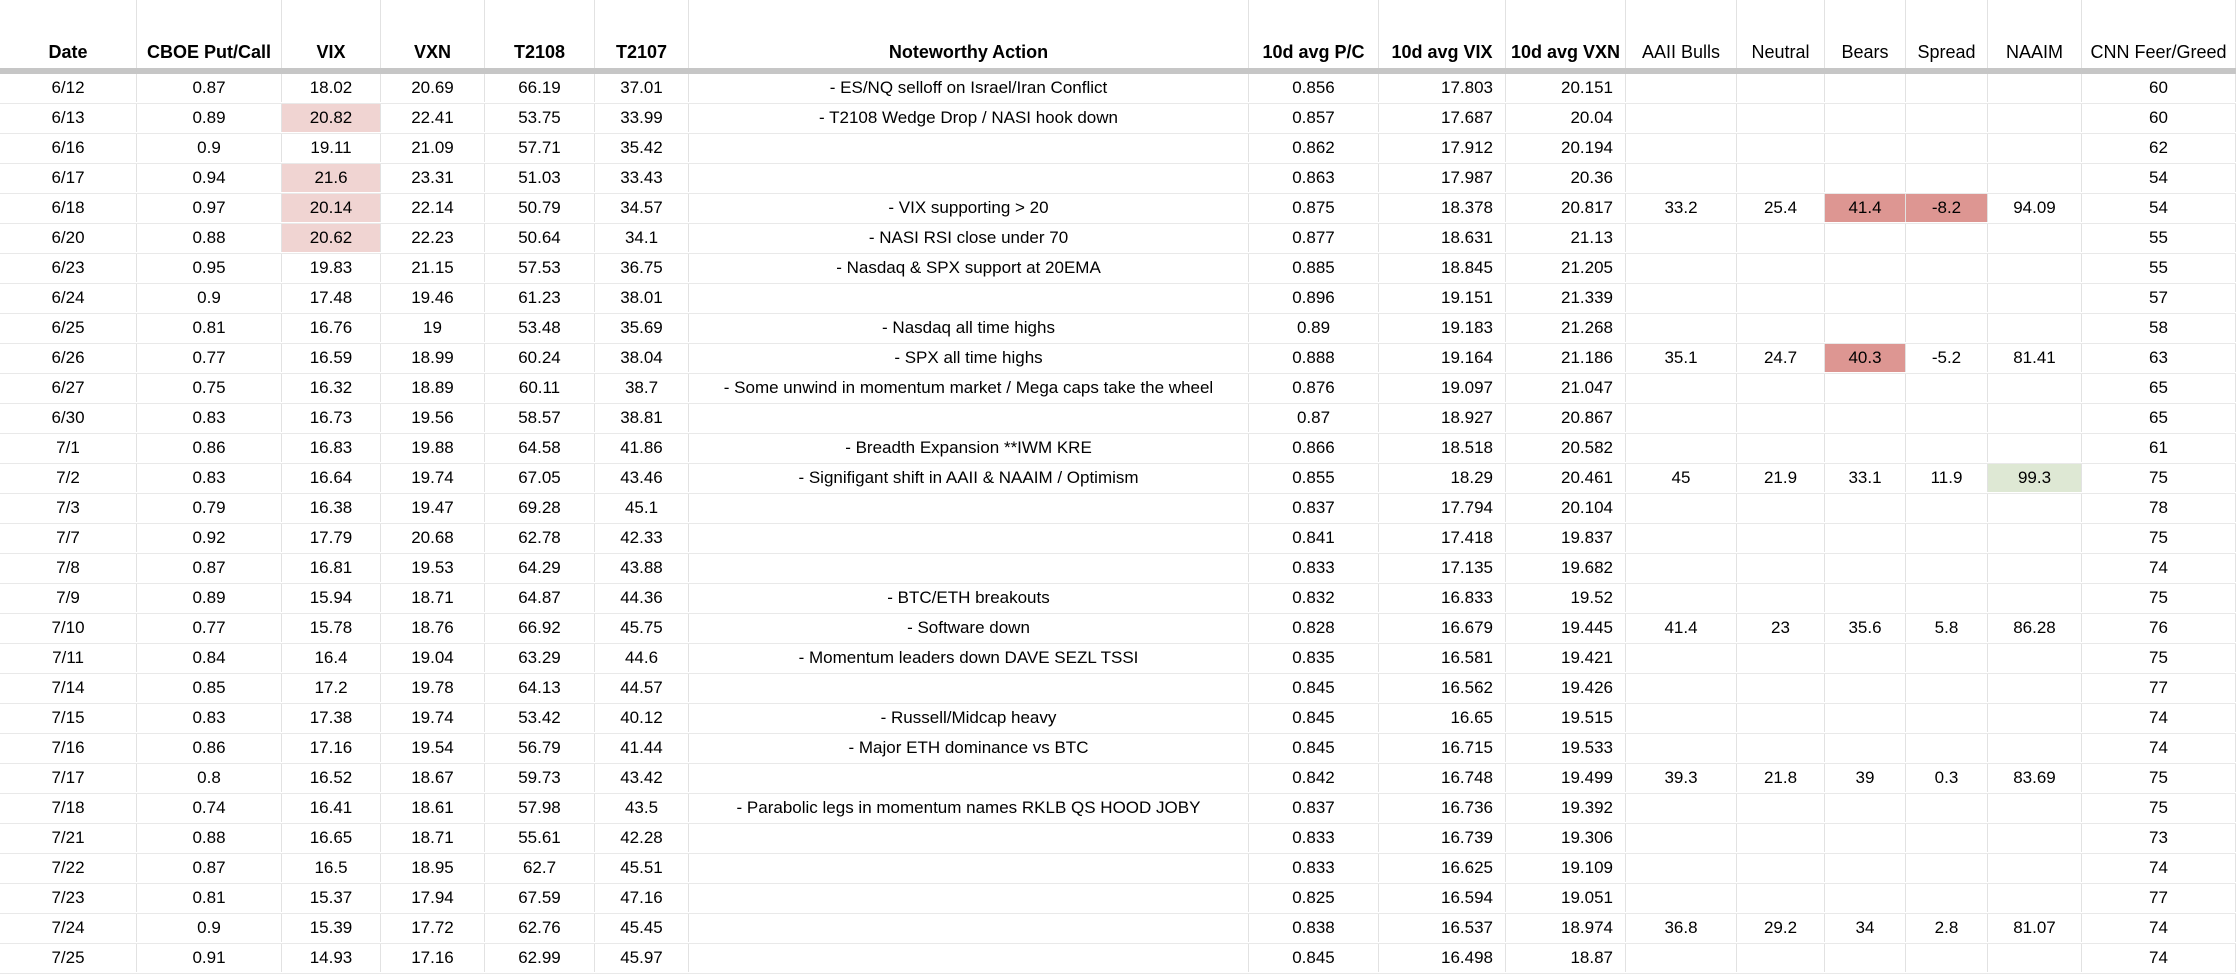 The width and height of the screenshot is (2236, 974). Describe the element at coordinates (433, 628) in the screenshot. I see `cell-vxn: 18.76` at that location.